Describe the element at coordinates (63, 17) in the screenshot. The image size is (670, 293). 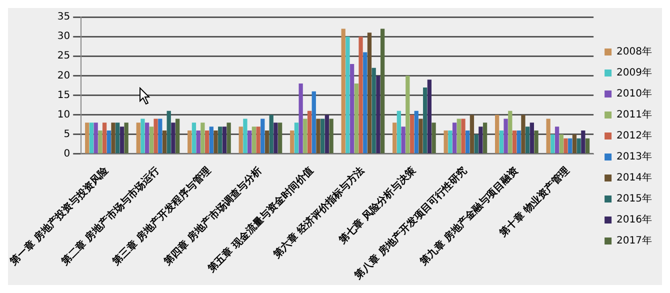
I see `y-tick-label: 35` at that location.